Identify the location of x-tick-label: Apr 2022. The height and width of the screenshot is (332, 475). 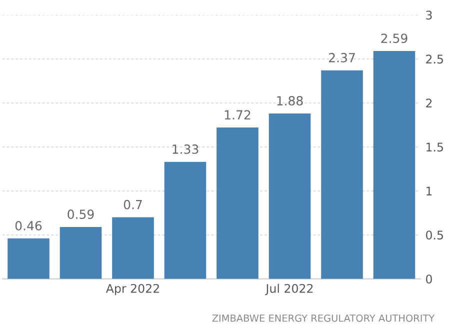
(132, 290).